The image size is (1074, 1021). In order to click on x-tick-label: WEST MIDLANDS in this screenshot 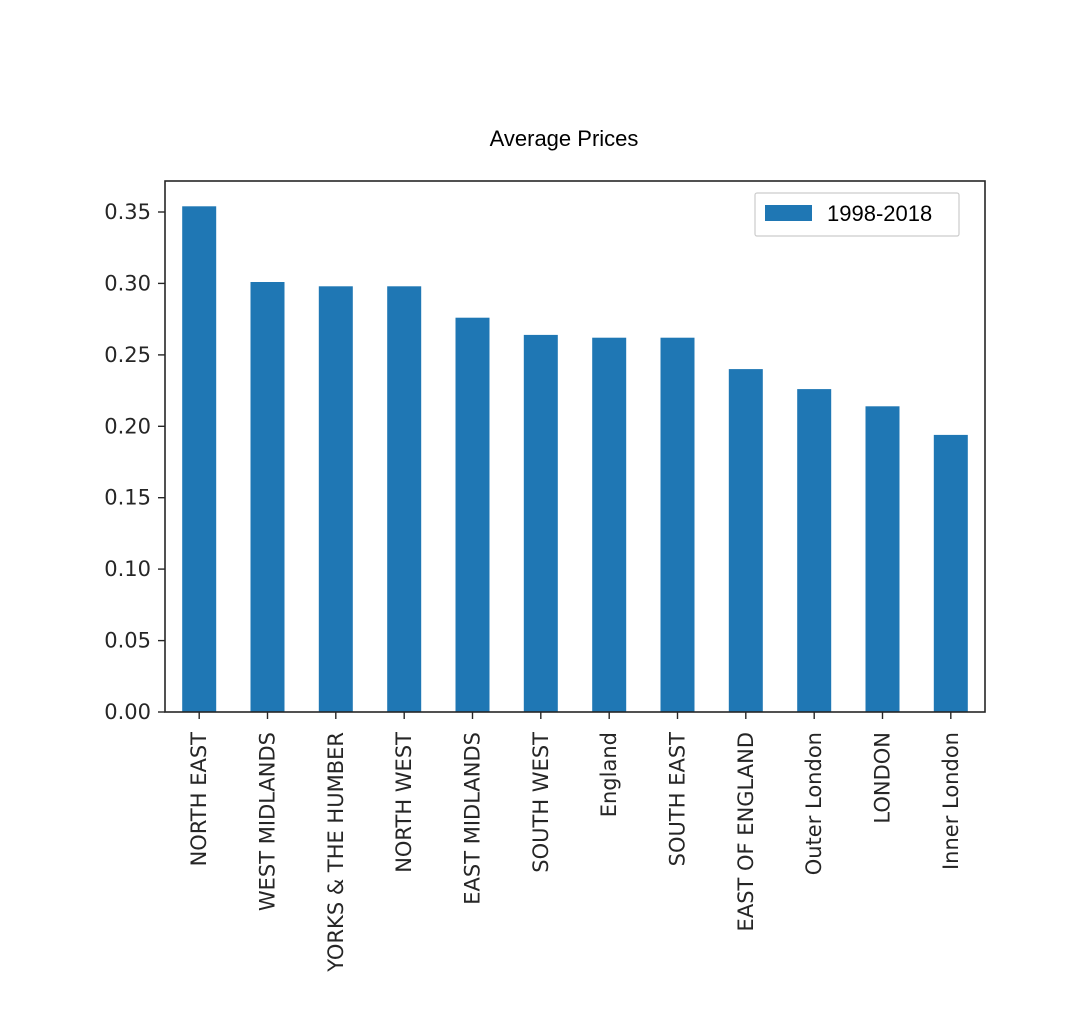, I will do `click(268, 821)`.